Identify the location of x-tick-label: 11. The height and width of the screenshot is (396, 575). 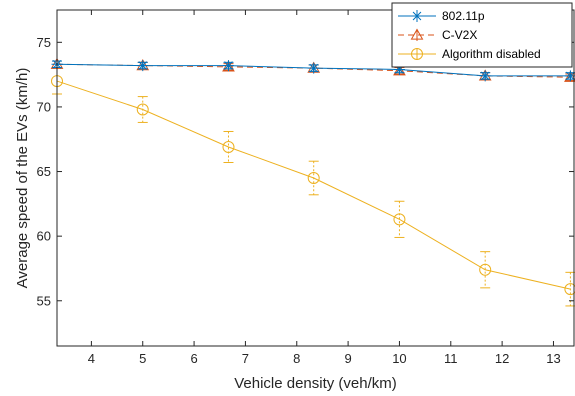
(451, 358).